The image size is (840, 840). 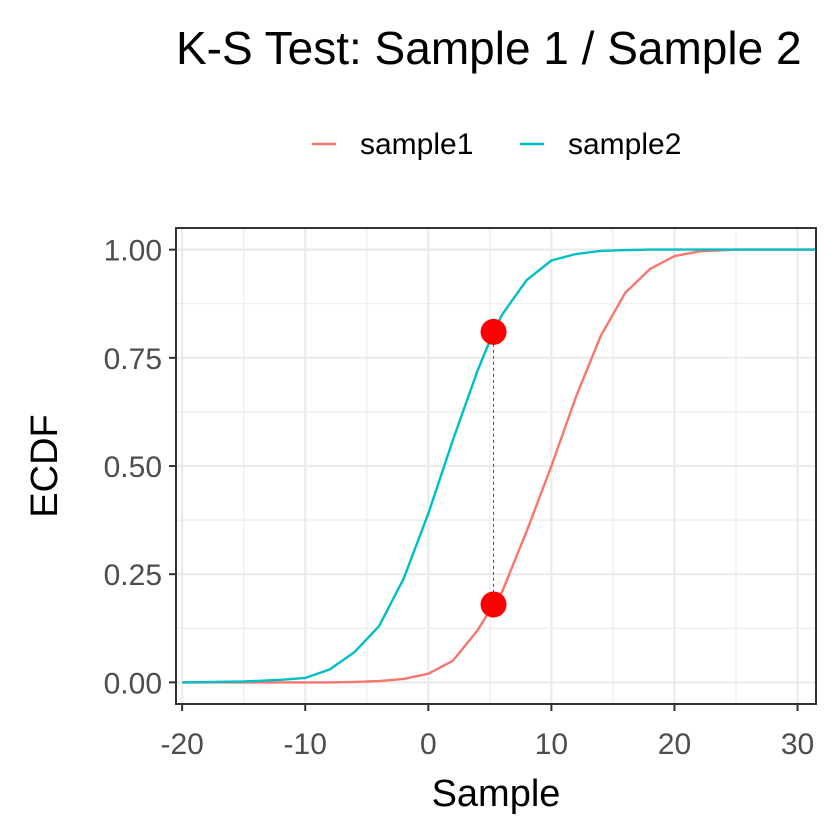 I want to click on y-tick-label: 0.75, so click(x=133, y=359).